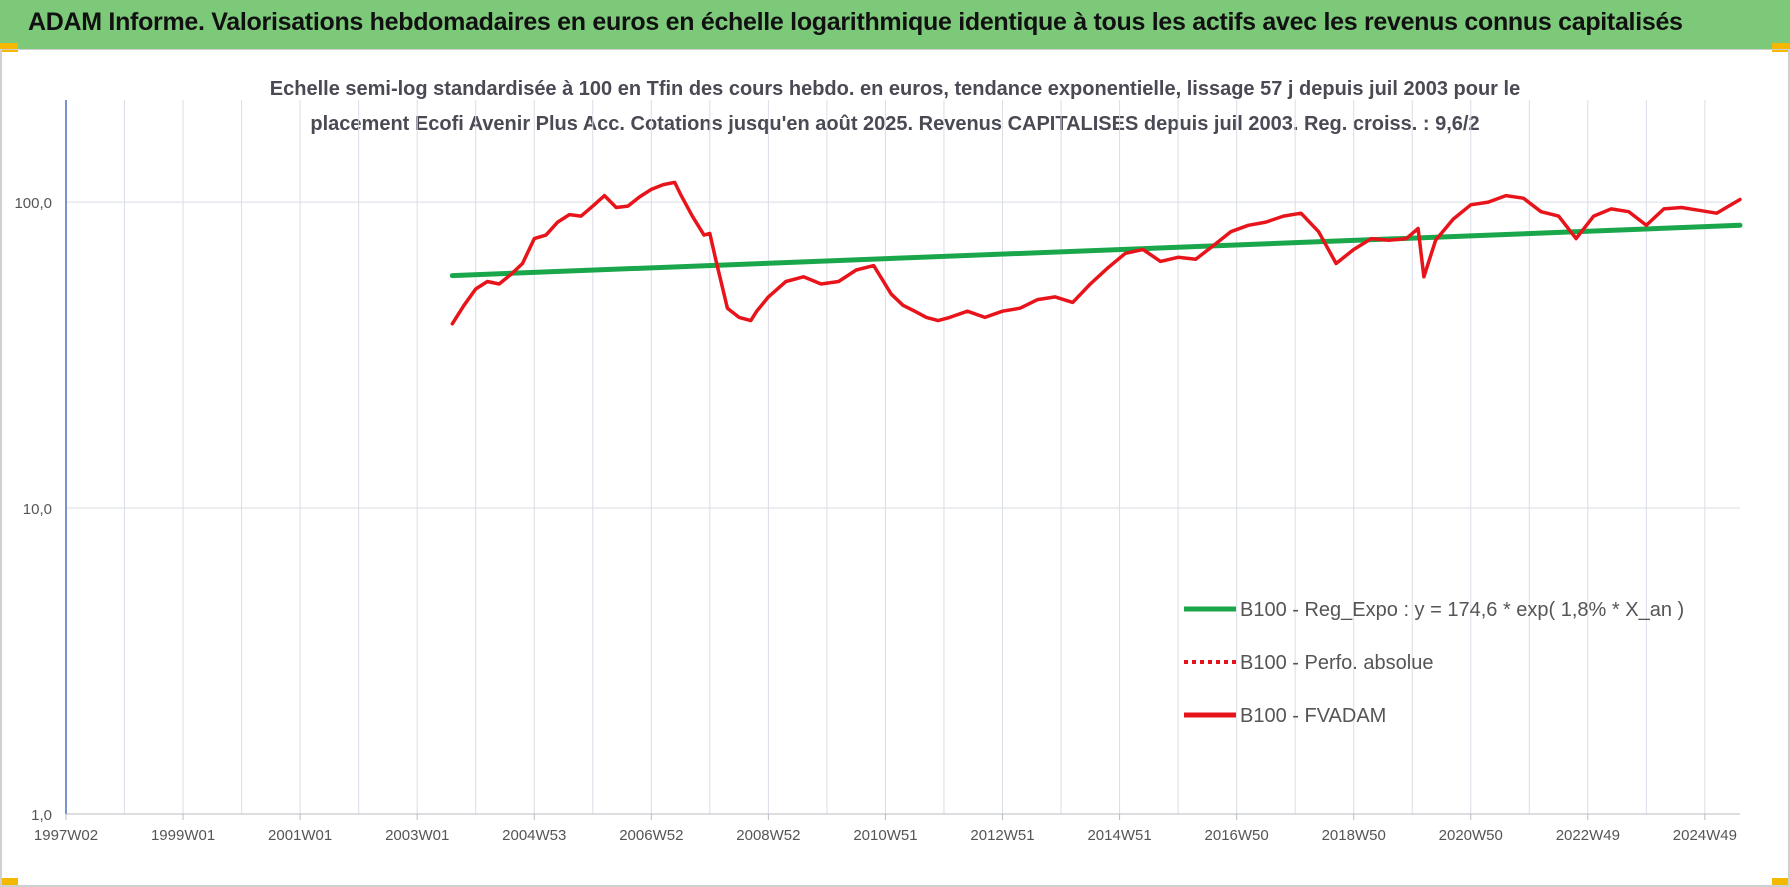  I want to click on fvadam-line, so click(1096, 253).